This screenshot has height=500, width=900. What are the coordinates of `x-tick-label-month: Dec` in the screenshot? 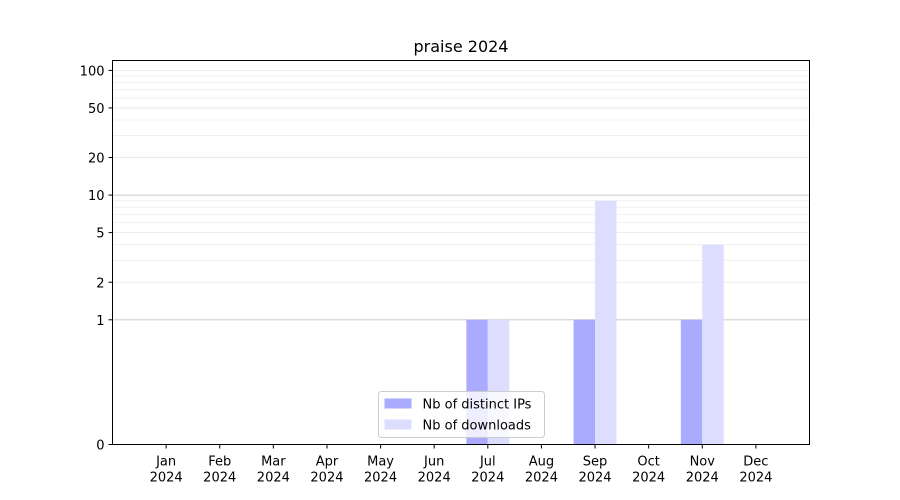 It's located at (755, 462).